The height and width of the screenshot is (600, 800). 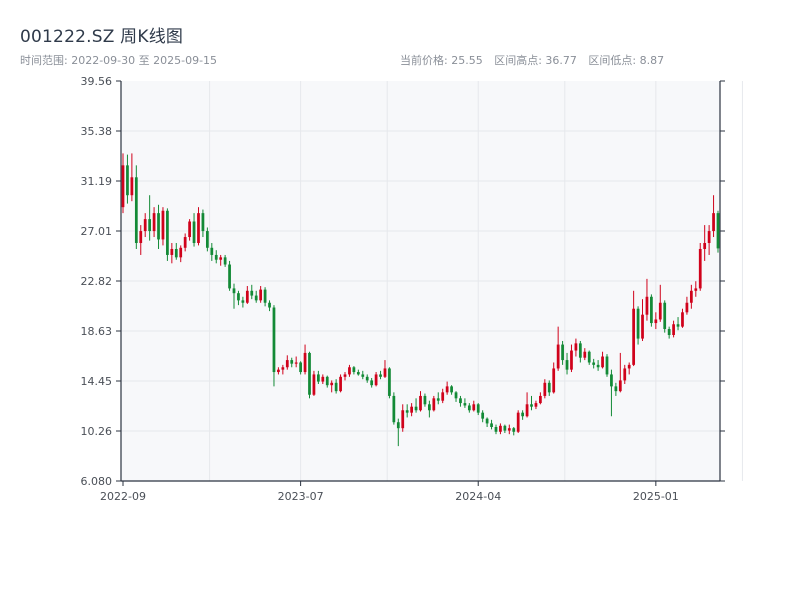 What do you see at coordinates (97, 181) in the screenshot?
I see `y-tick-label: 31.19` at bounding box center [97, 181].